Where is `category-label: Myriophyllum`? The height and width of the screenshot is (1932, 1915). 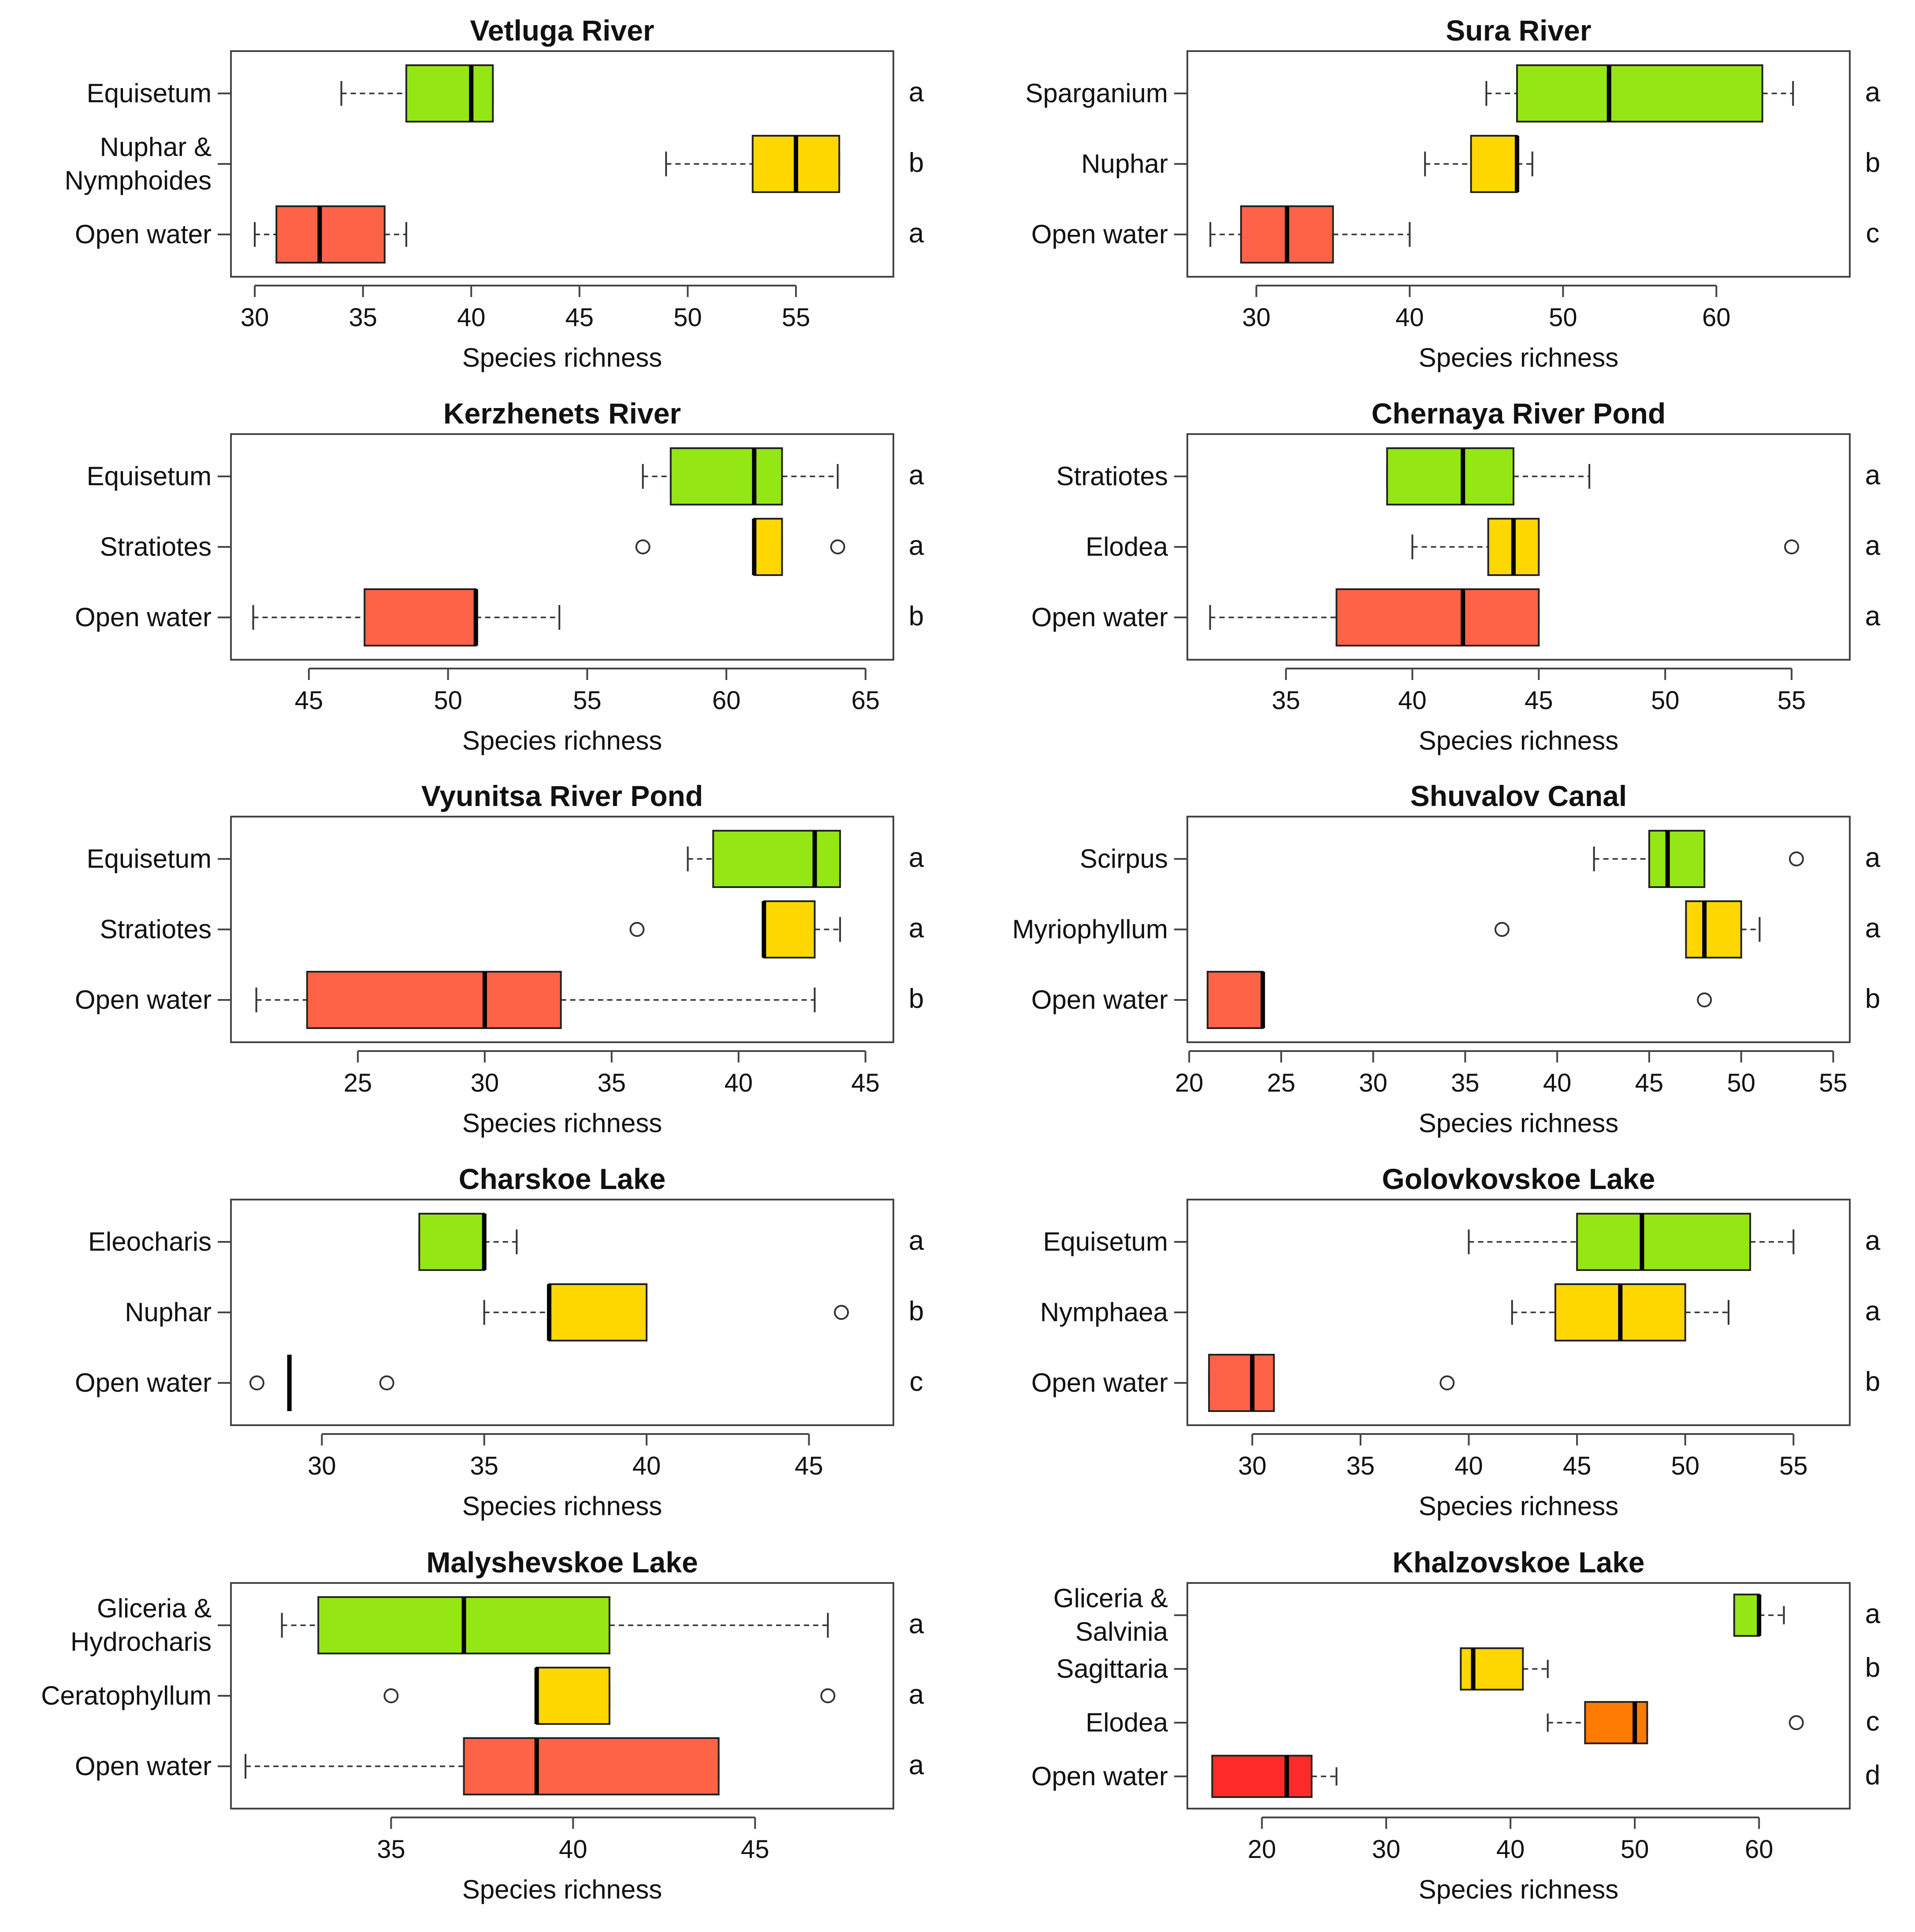 category-label: Myriophyllum is located at coordinates (1090, 929).